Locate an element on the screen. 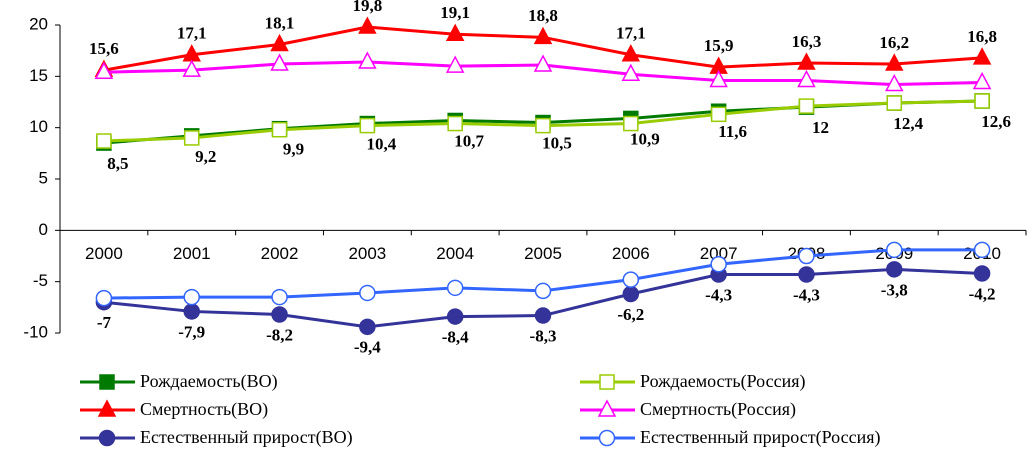  data-label: 12 is located at coordinates (820, 127).